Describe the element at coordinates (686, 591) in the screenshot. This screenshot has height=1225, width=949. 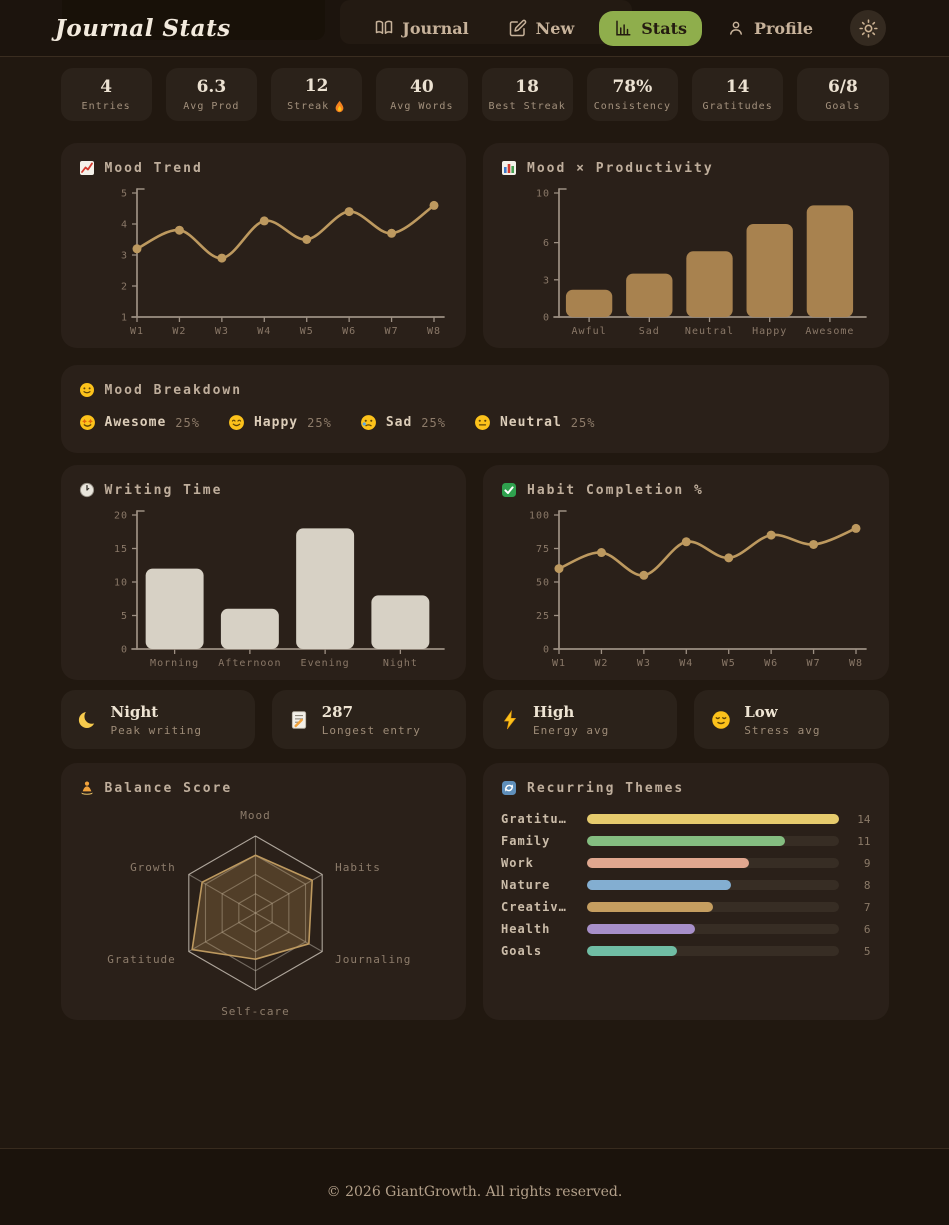
I see `habit-completion-chart: 0 25 50 75 100 W1 W2 W3 W4 W5 W6 W7 W8` at that location.